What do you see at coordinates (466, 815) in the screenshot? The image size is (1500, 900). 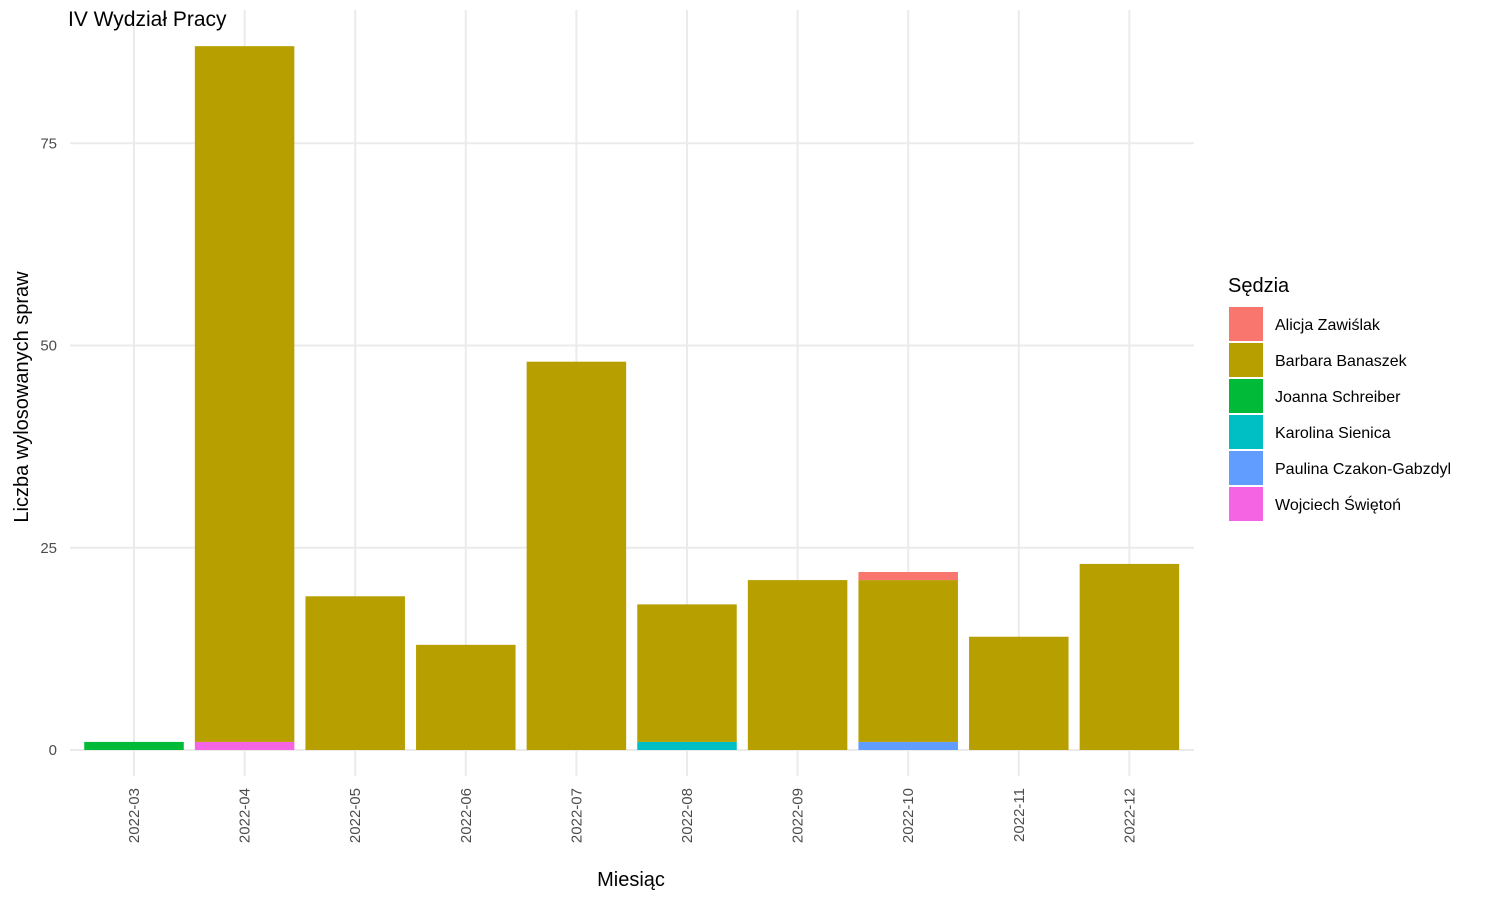 I see `x-tick-label: 2022-06` at bounding box center [466, 815].